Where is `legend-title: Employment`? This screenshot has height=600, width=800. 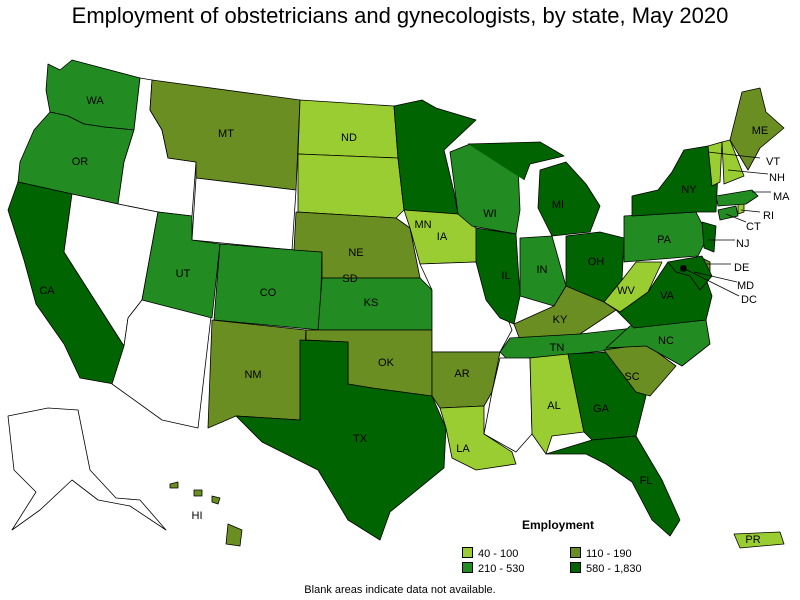 legend-title: Employment is located at coordinates (558, 525).